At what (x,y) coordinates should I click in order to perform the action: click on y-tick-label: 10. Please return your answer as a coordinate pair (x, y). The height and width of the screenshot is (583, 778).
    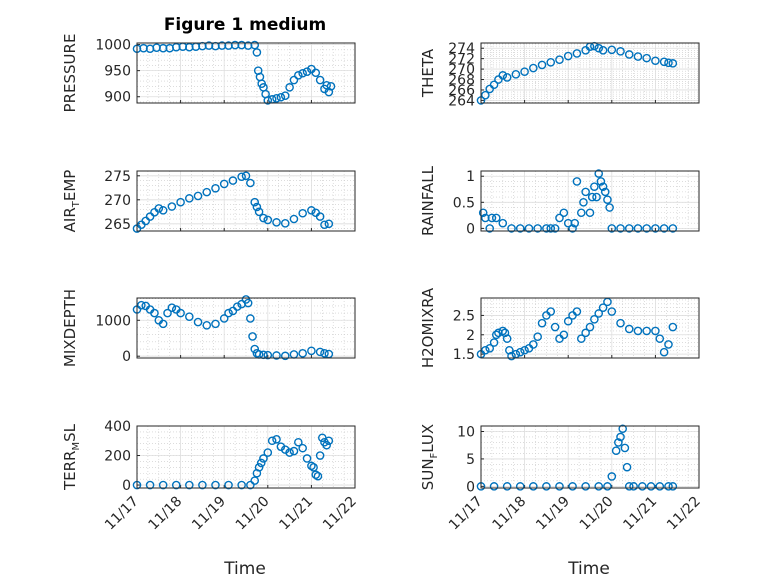
    Looking at the image, I should click on (466, 432).